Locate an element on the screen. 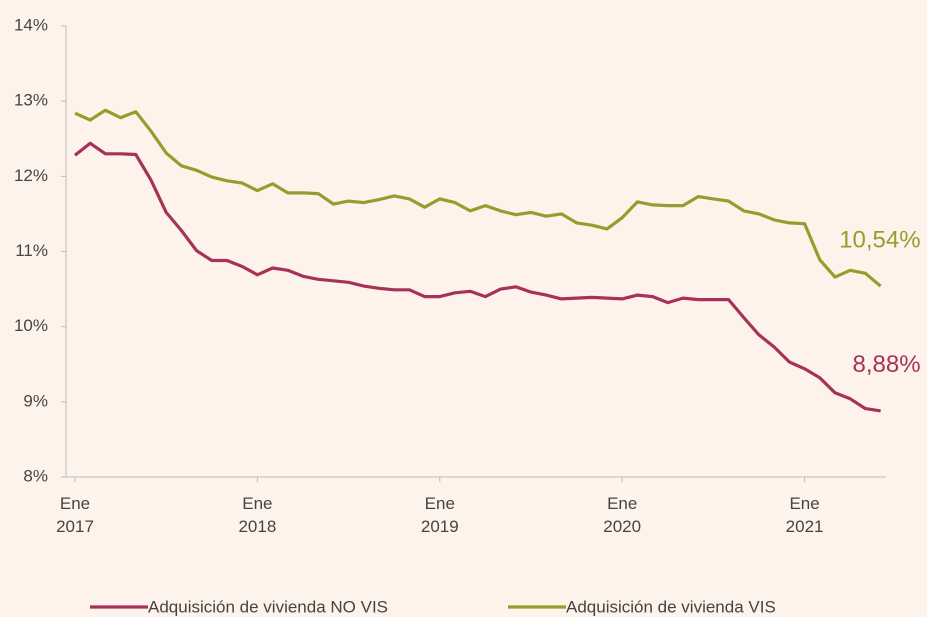  legend-label: Adquisición de vivienda VIS is located at coordinates (671, 606).